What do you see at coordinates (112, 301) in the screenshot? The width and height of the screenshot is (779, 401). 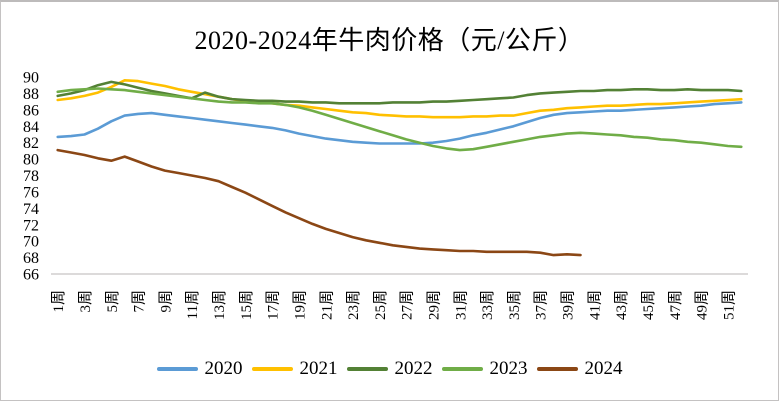 I see `x-tick-label: 5周` at bounding box center [112, 301].